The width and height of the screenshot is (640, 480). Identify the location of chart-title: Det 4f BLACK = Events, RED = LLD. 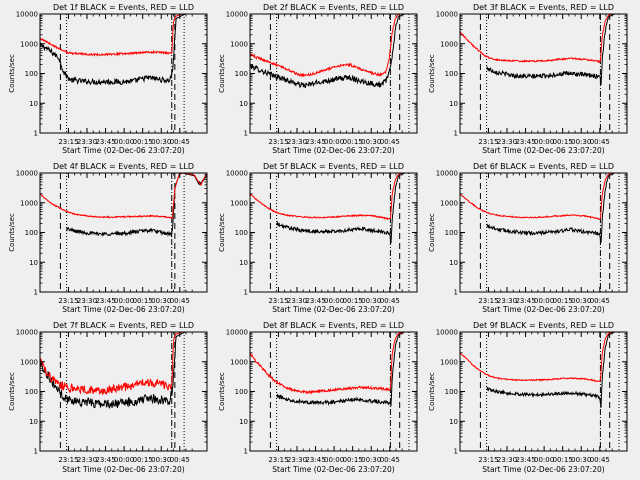
(123, 166).